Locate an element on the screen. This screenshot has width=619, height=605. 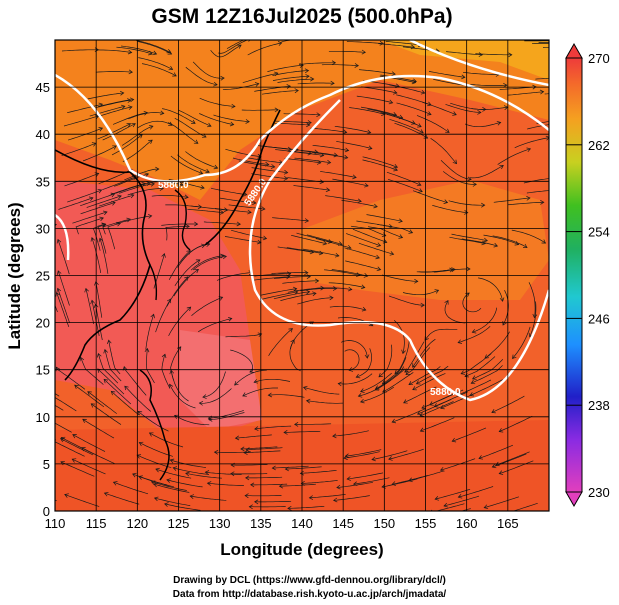
y-tick-label: 15 is located at coordinates (43, 370).